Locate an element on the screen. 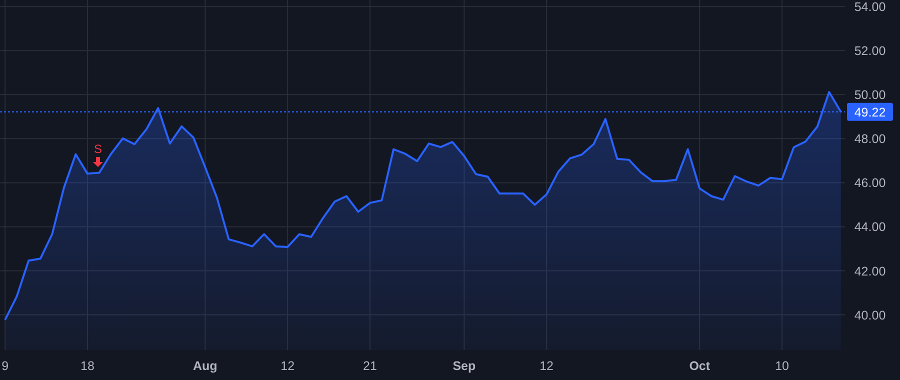 The image size is (900, 380). x-tick-label: Oct is located at coordinates (700, 366).